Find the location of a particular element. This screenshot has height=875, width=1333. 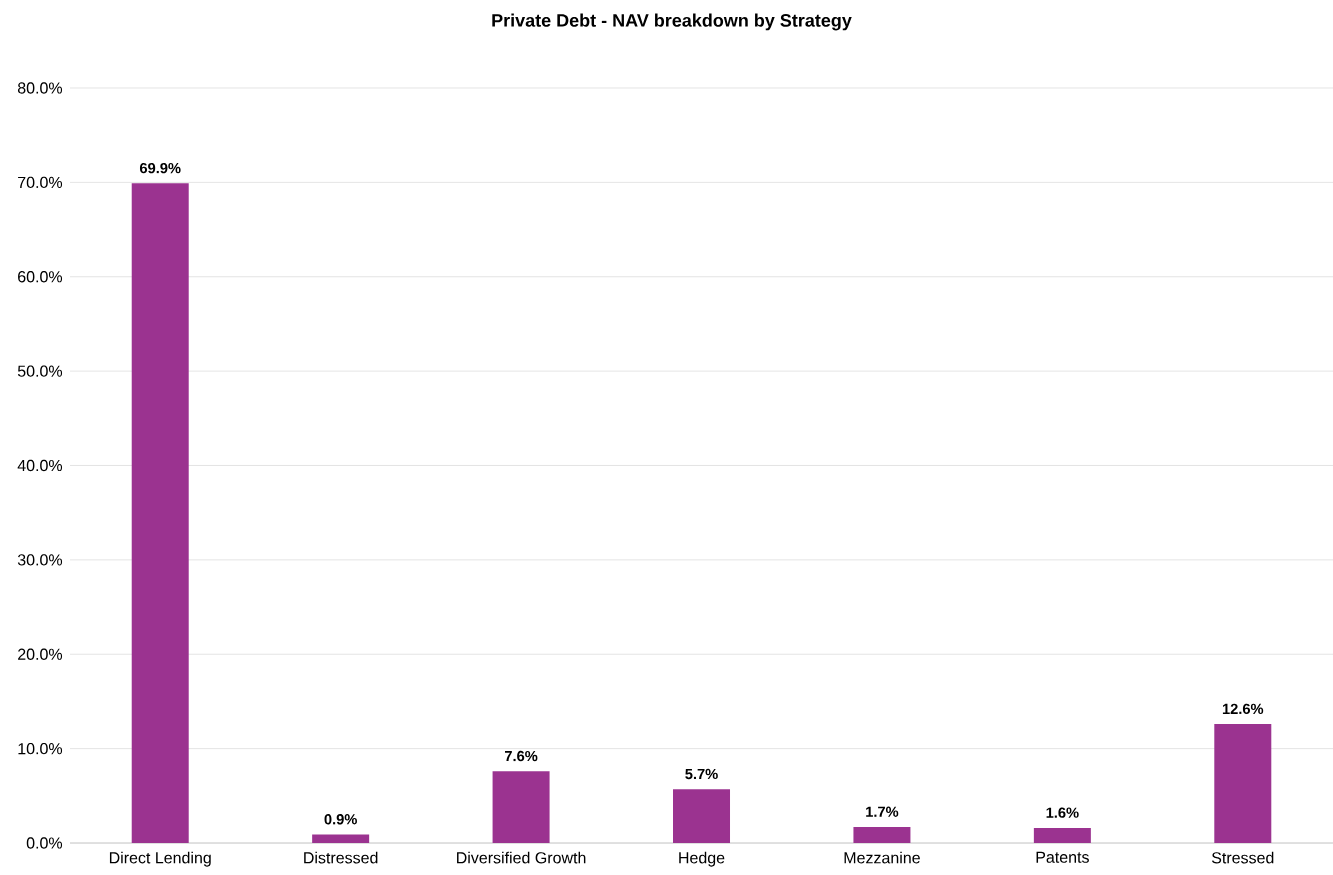

y-tick-label: 40.0% is located at coordinates (40, 465).